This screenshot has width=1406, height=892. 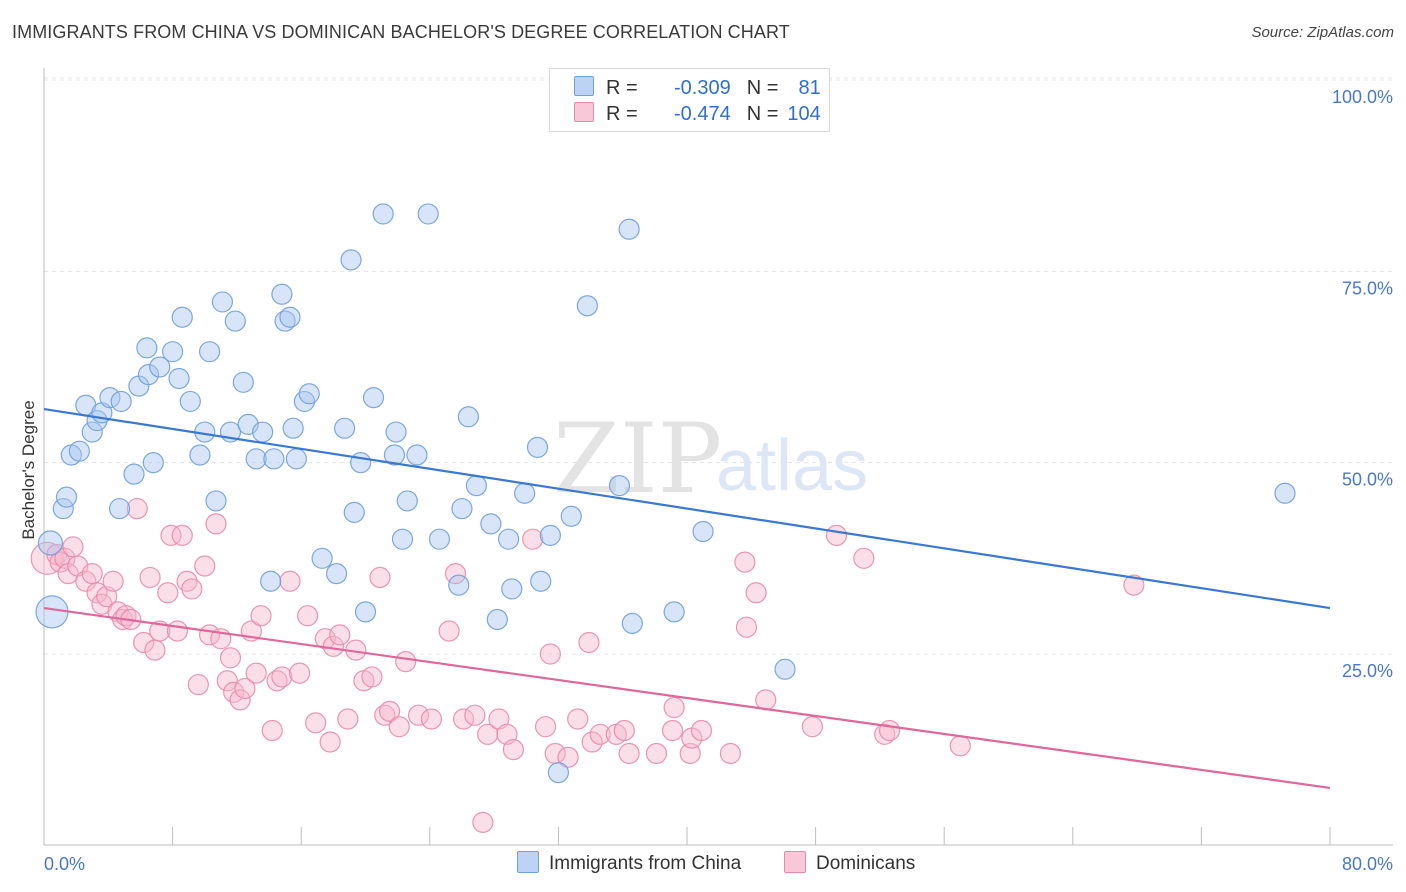 I want to click on legend-row-china: R = -0.309 N = 81, so click(x=697, y=88).